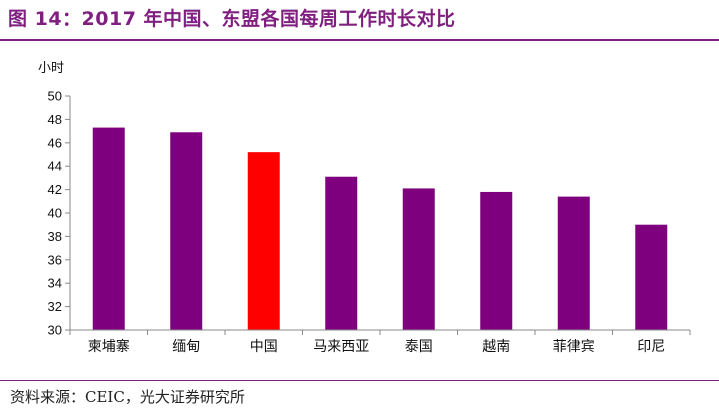 This screenshot has width=719, height=420. I want to click on y-ticks-group: 30 32 34 36 38 40 42 44 46 48 50, so click(59, 213).